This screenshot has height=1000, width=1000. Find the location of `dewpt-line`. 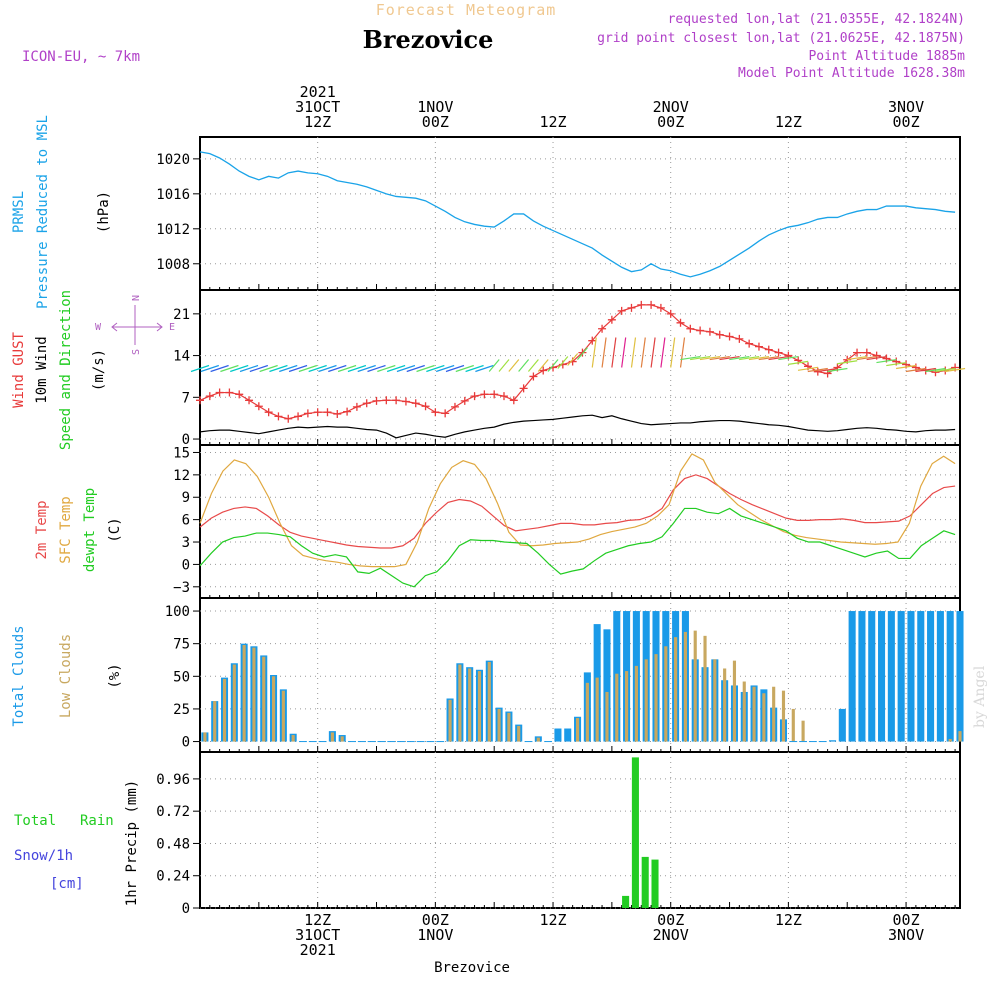

dewpt-line is located at coordinates (577, 547).